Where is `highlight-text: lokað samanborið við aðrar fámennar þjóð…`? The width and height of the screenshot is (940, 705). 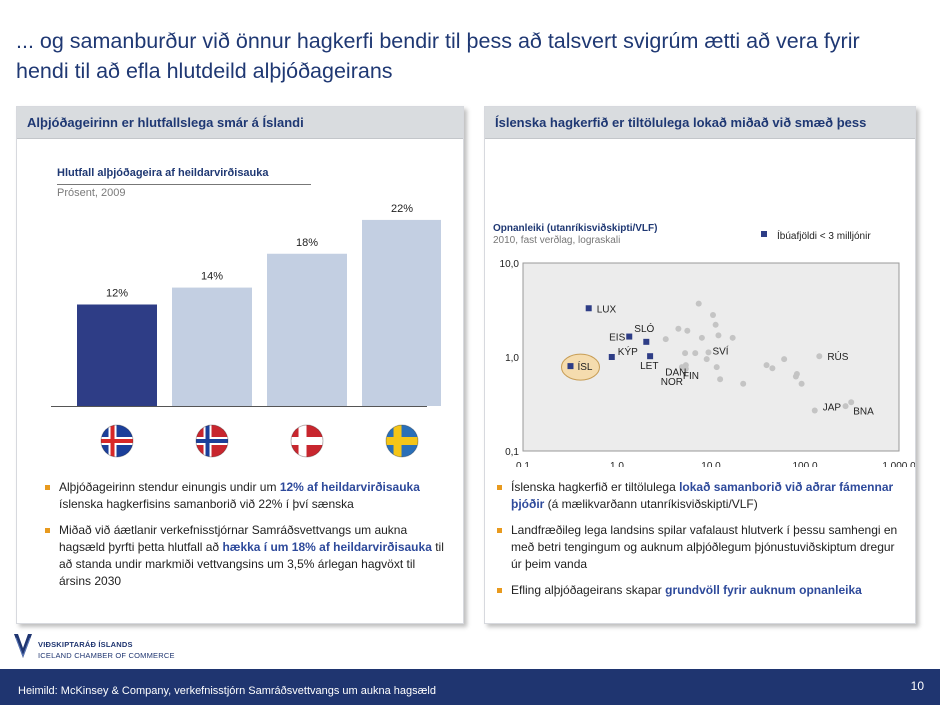
highlight-text: lokað samanborið við aðrar fámennar þjóð… is located at coordinates (702, 495).